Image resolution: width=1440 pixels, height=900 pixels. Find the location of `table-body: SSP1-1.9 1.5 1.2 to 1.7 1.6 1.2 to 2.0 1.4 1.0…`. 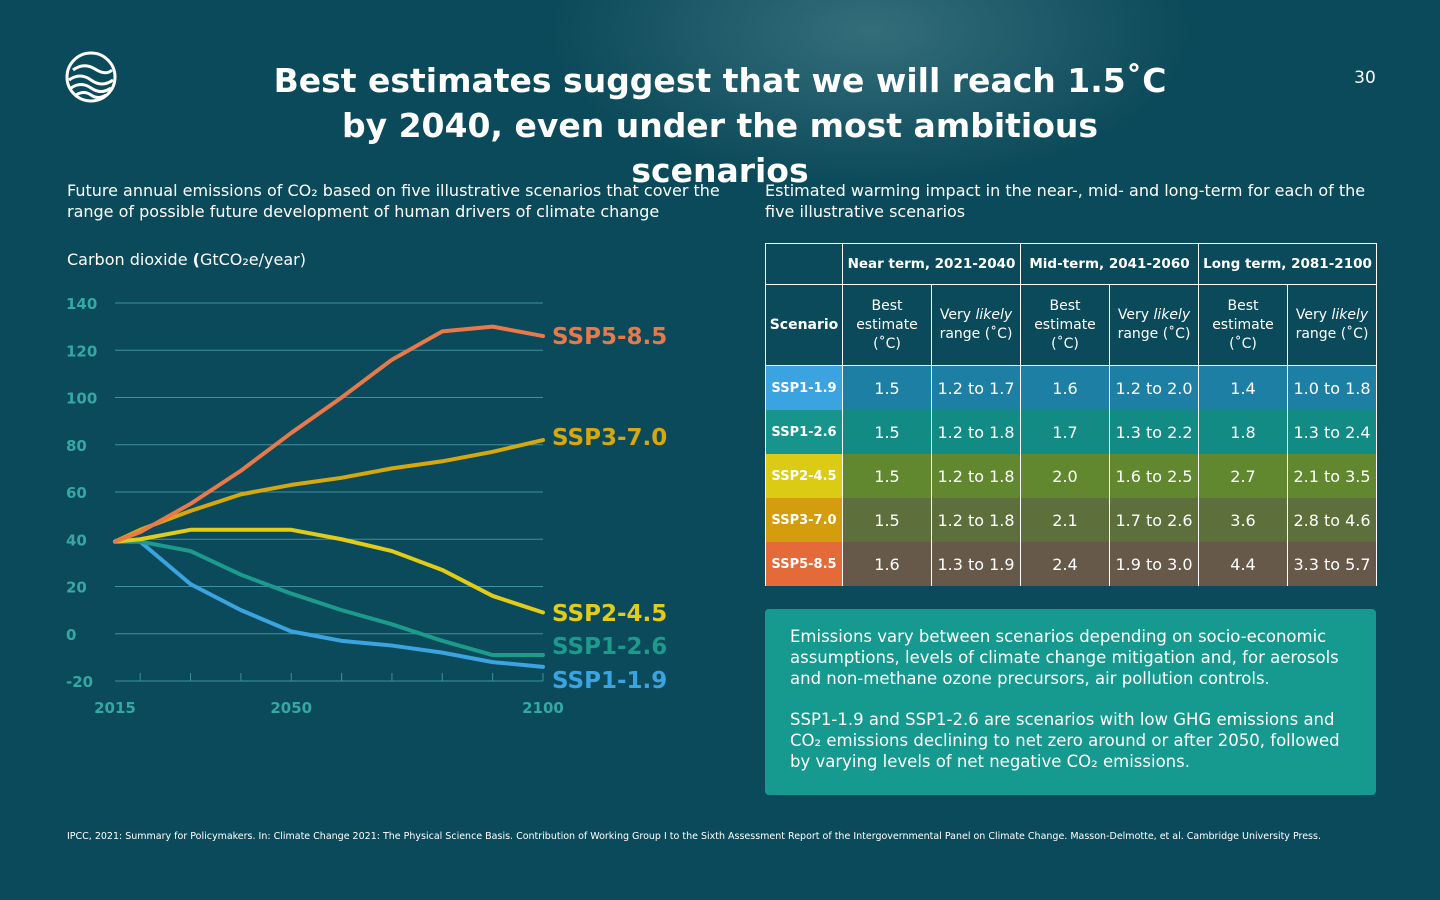

table-body: SSP1-1.9 1.5 1.2 to 1.7 1.6 1.2 to 2.0 1.4 1.0… is located at coordinates (1071, 475).